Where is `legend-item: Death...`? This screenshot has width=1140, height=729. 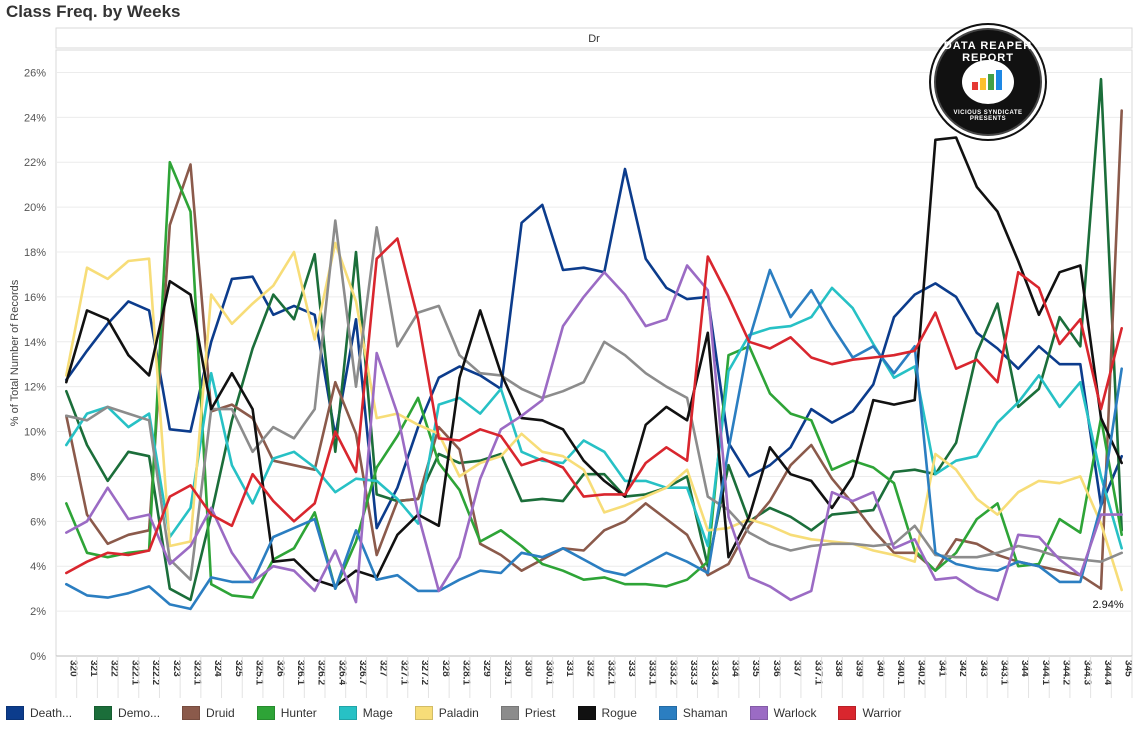 legend-item: Death... is located at coordinates (39, 713).